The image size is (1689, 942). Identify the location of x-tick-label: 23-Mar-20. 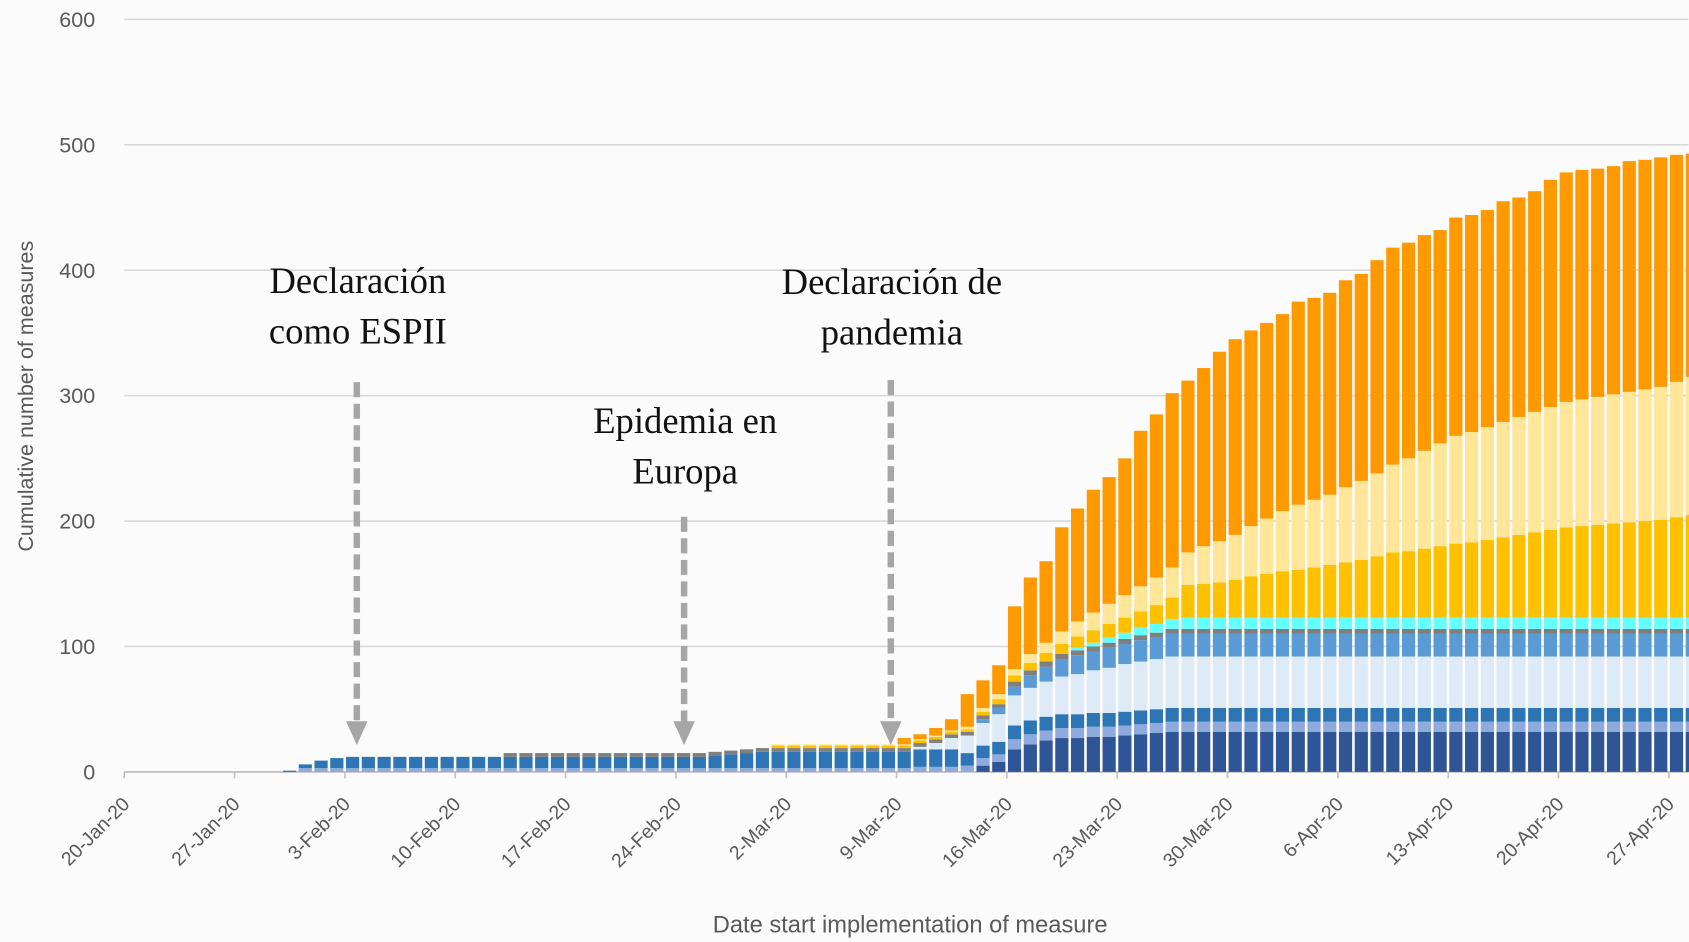
(1088, 832).